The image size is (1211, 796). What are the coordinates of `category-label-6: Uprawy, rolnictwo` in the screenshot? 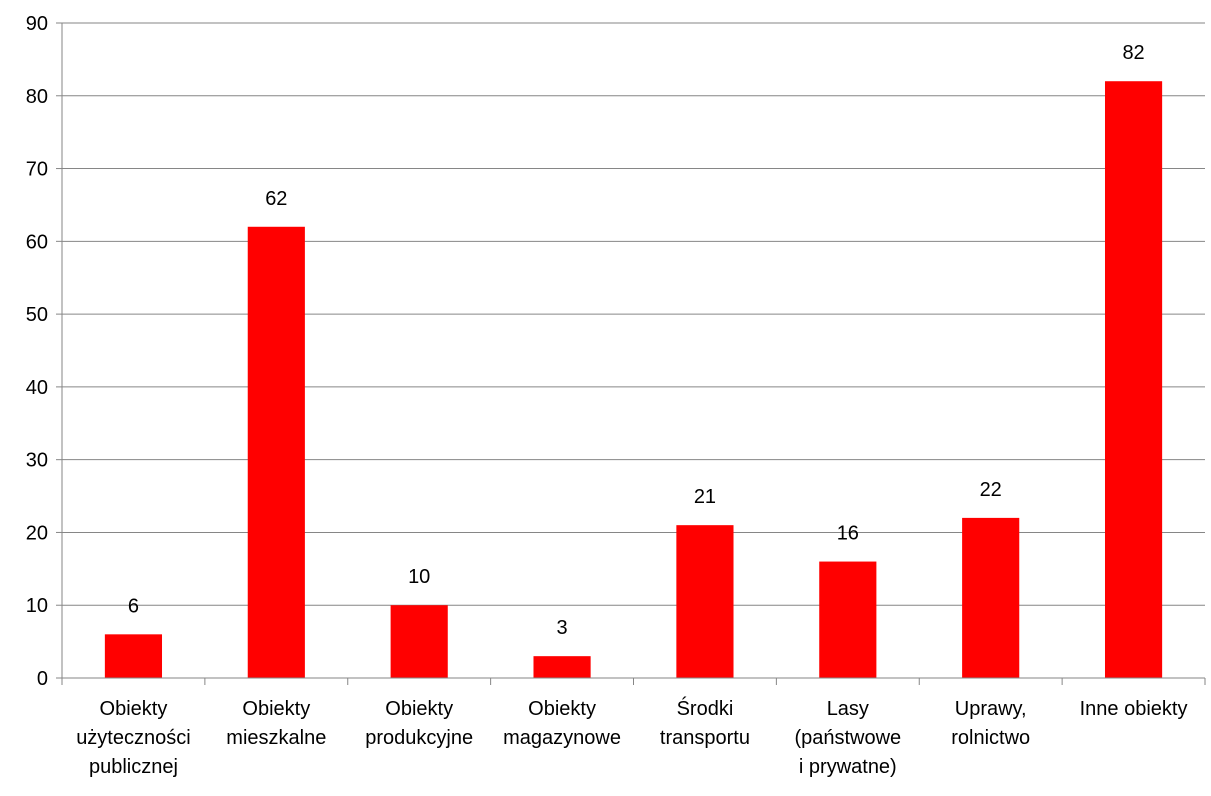 It's located at (990, 723).